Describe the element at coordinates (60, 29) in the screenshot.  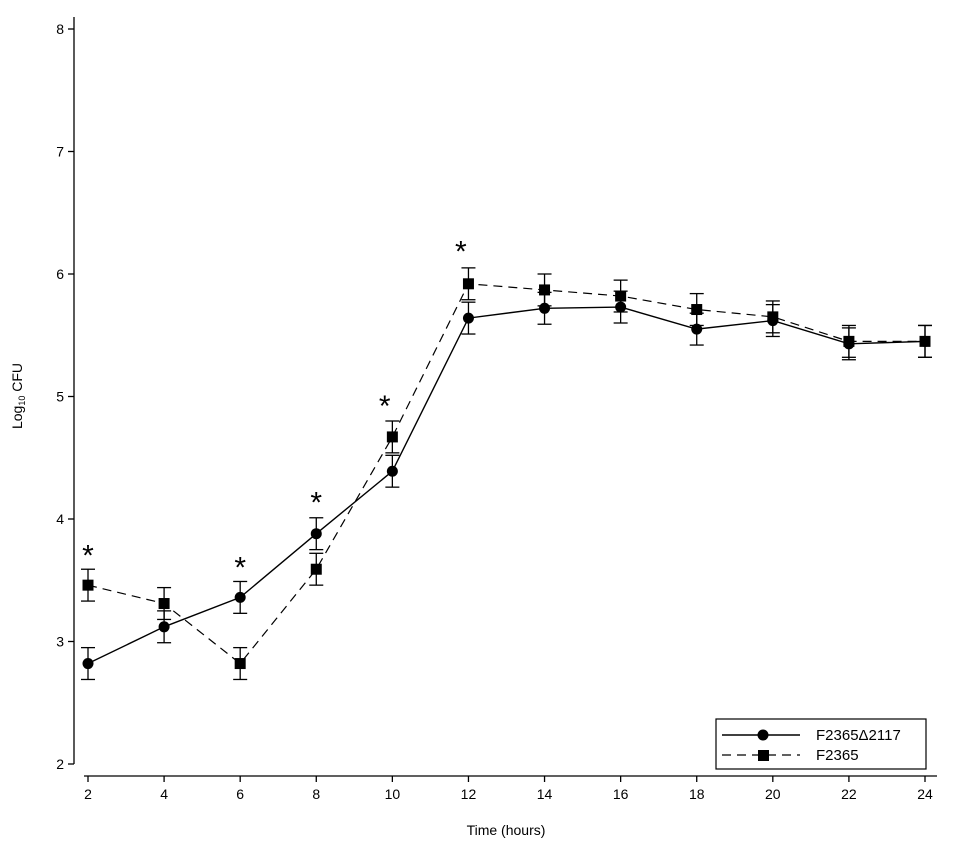
I see `y-tick-label: 8` at that location.